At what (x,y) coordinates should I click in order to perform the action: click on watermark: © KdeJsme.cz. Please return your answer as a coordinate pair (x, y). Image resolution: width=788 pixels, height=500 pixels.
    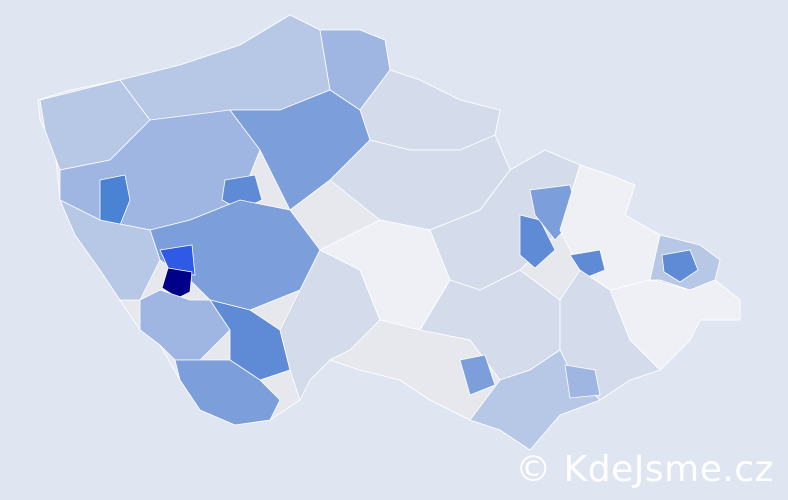
    Looking at the image, I should click on (644, 469).